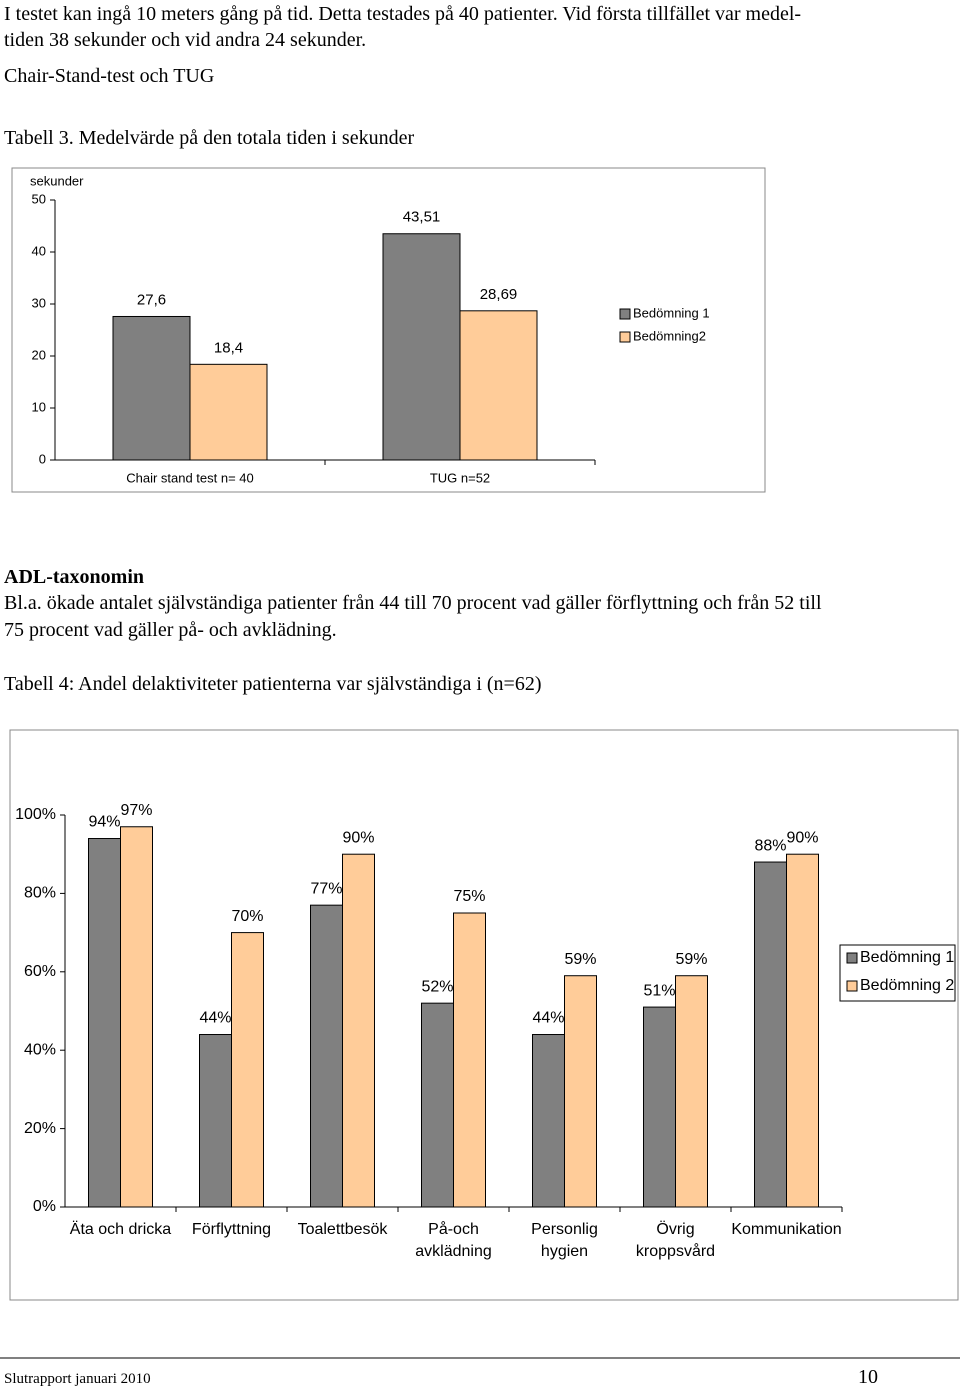 This screenshot has width=960, height=1390. Describe the element at coordinates (231, 1229) in the screenshot. I see `x-tick-label: Förflyttning` at that location.